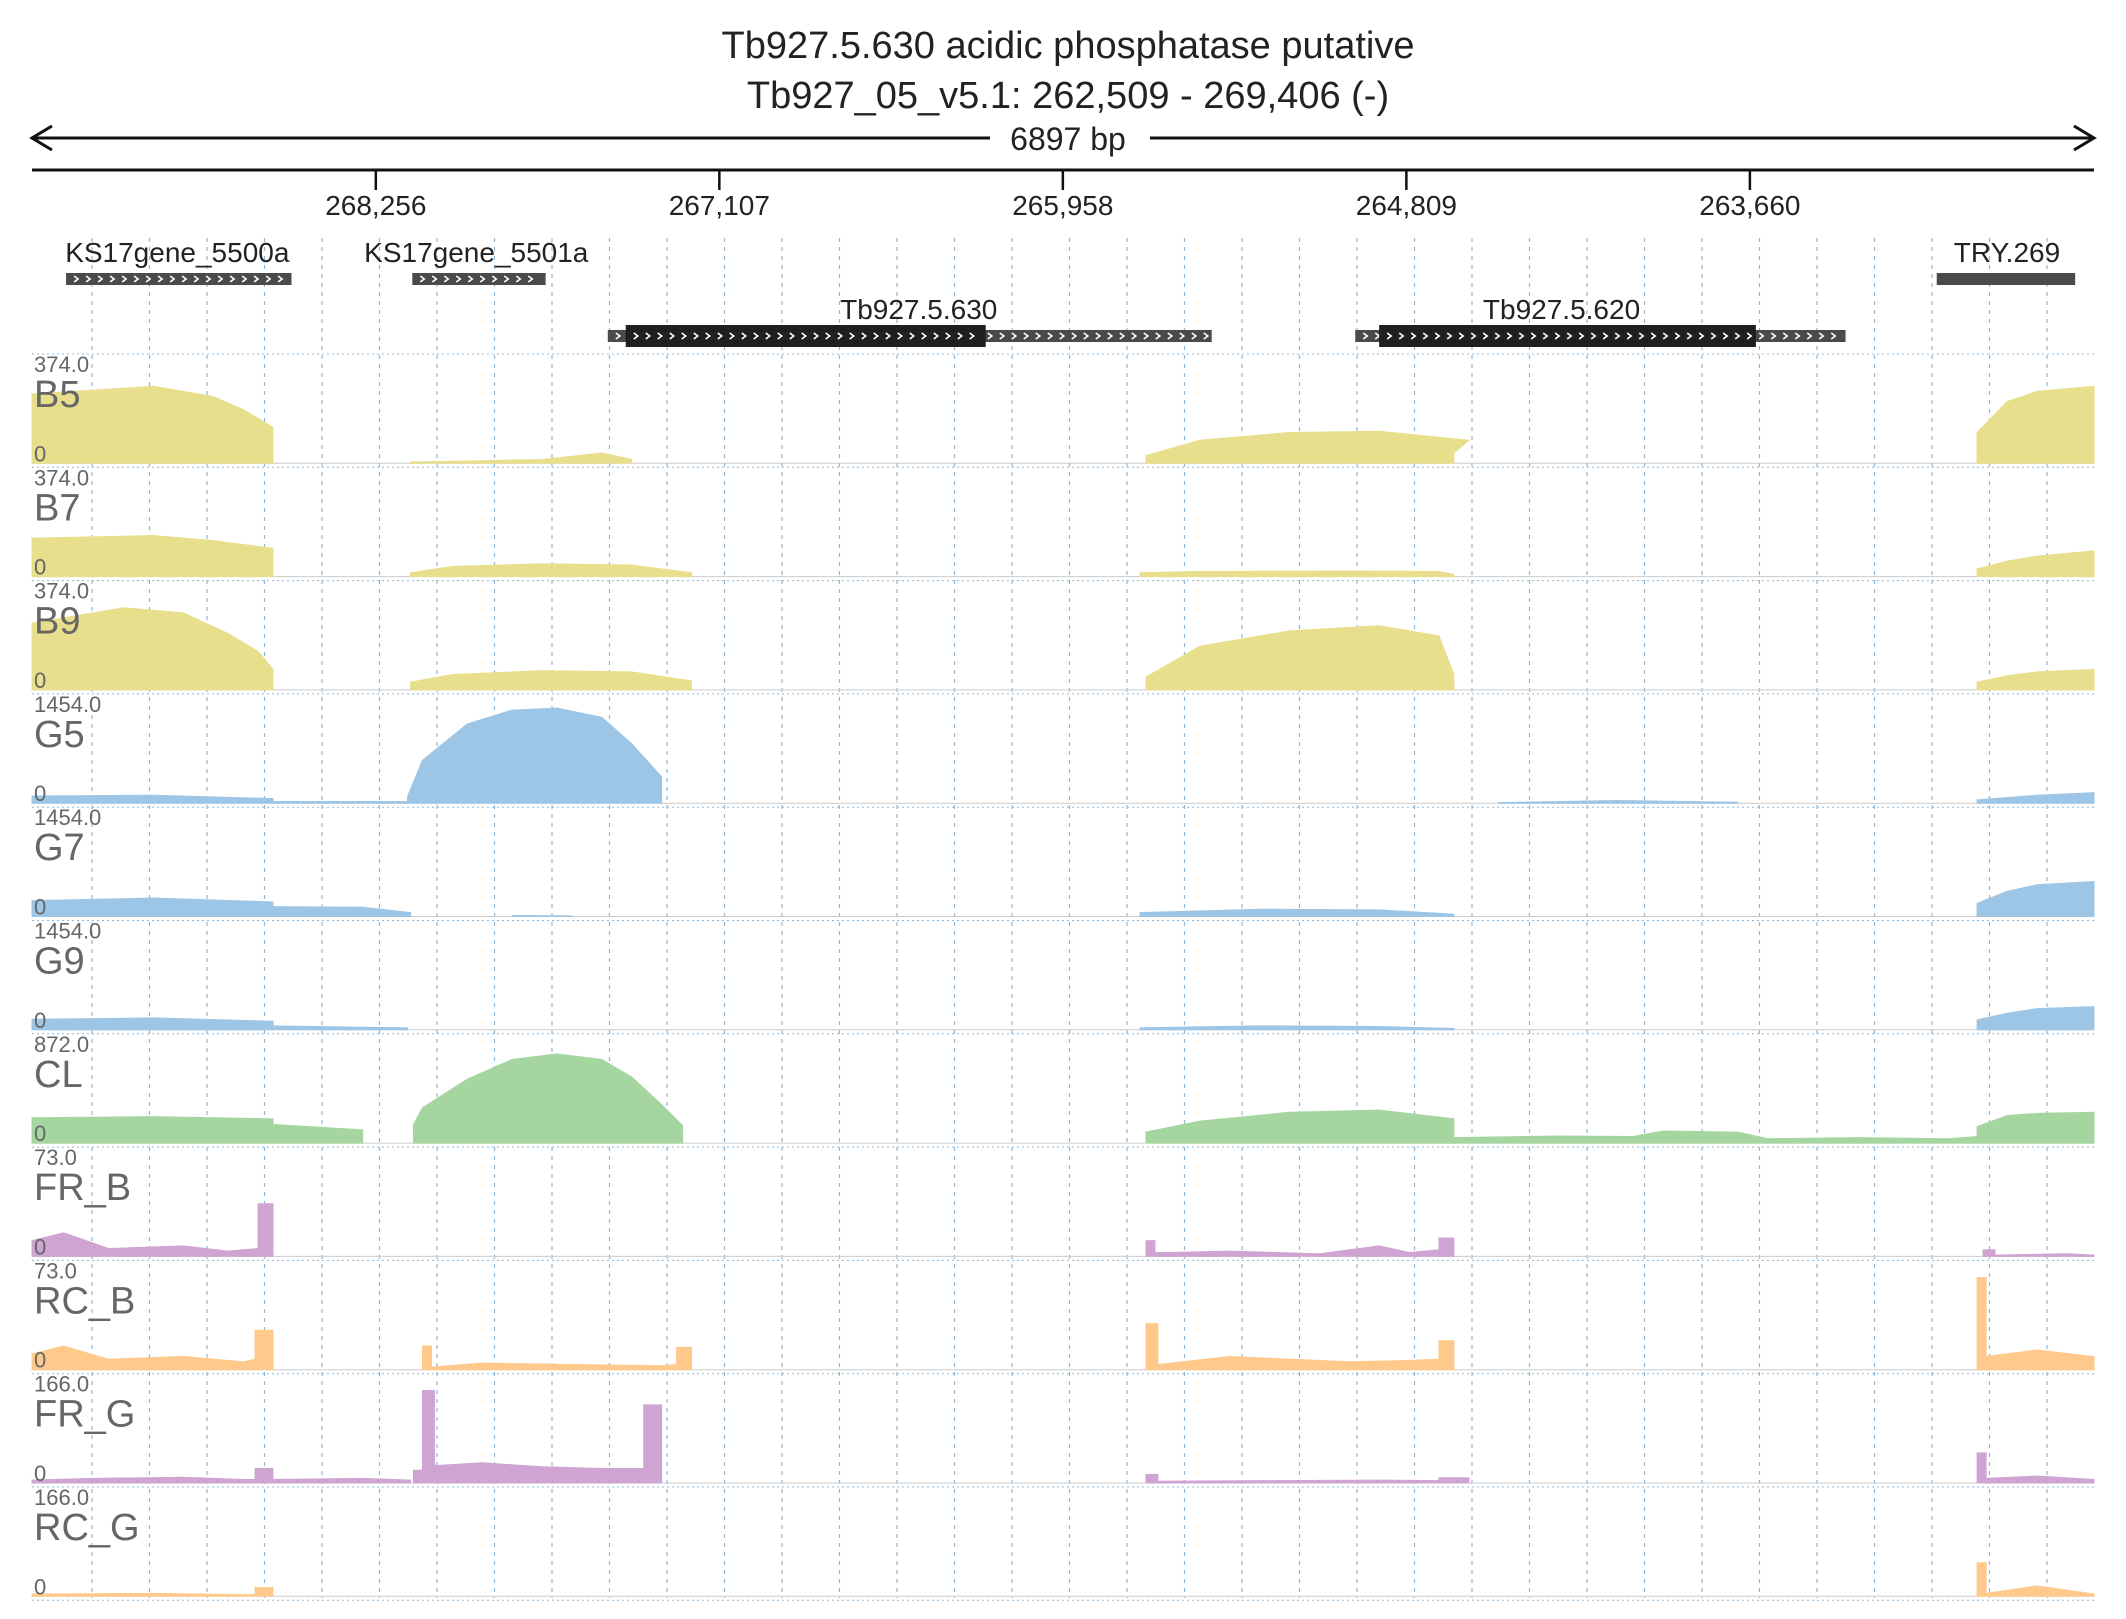 The image size is (2126, 1619). What do you see at coordinates (1068, 96) in the screenshot?
I see `locus-coordinates: Tb927_05_v5.1: 262,509 - 269,406 (-)` at bounding box center [1068, 96].